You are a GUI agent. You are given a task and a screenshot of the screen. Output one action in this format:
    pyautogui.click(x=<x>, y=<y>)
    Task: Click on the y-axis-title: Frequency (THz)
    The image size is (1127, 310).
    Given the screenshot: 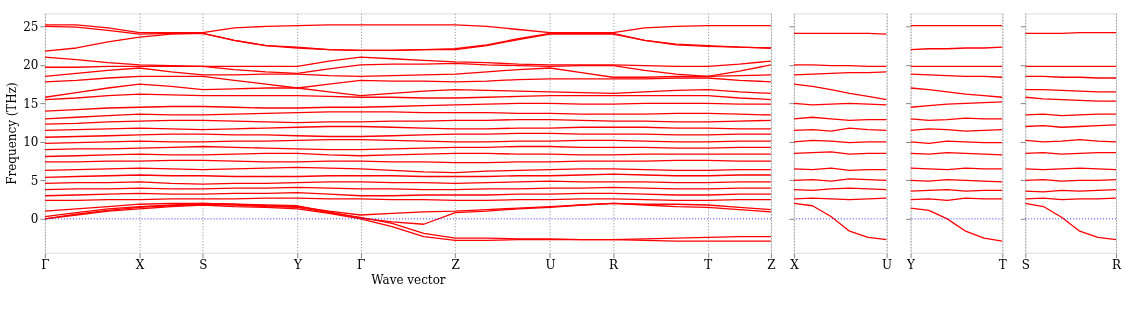 What is the action you would take?
    pyautogui.click(x=12, y=133)
    